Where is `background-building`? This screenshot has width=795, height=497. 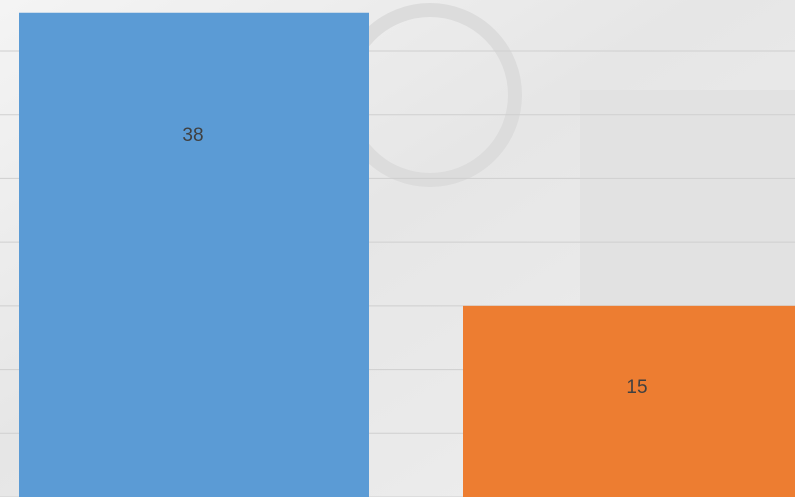
background-building is located at coordinates (687, 200).